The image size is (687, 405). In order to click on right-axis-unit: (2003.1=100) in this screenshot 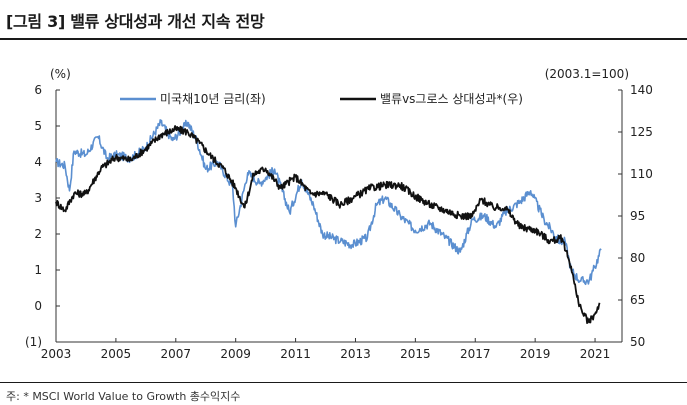, I will do `click(587, 74)`.